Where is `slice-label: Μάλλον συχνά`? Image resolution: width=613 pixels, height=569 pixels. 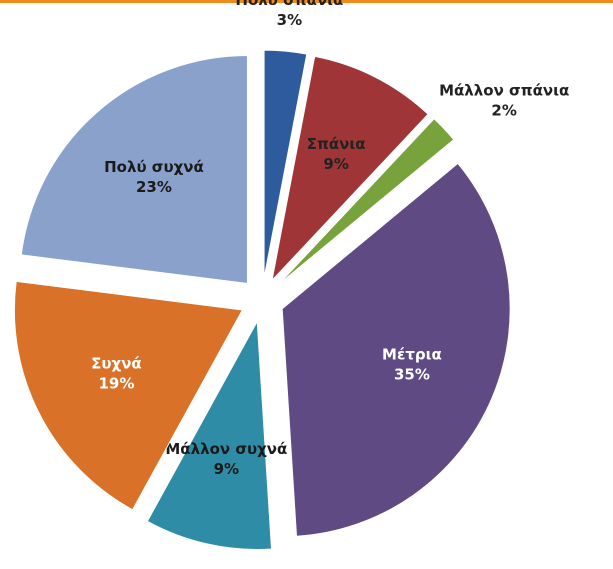 slice-label: Μάλλον συχνά is located at coordinates (226, 449).